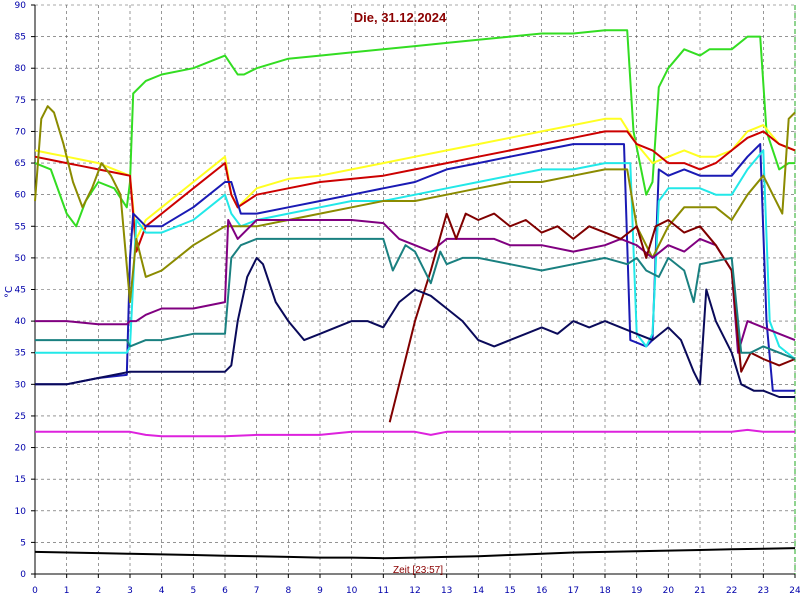 The height and width of the screenshot is (605, 800). What do you see at coordinates (383, 591) in the screenshot?
I see `x-tick-label: 11` at bounding box center [383, 591].